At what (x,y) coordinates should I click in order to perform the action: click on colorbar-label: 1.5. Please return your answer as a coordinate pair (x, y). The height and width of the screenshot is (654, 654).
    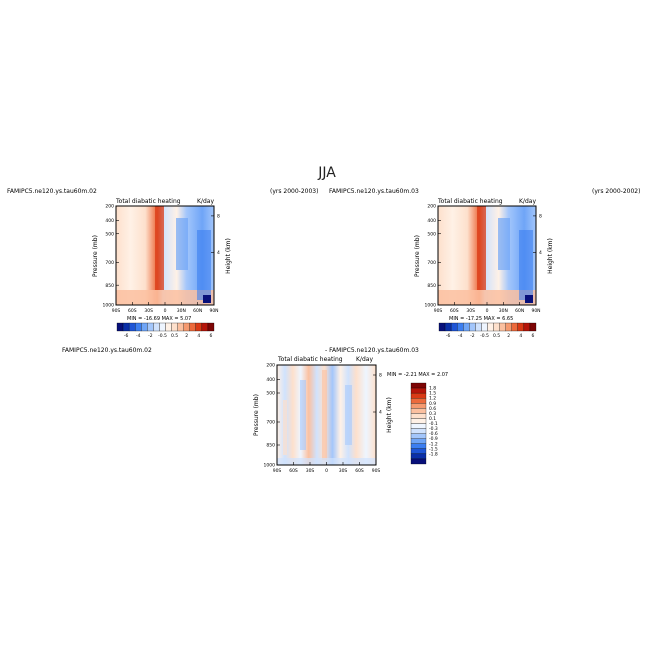
    Looking at the image, I should click on (432, 394).